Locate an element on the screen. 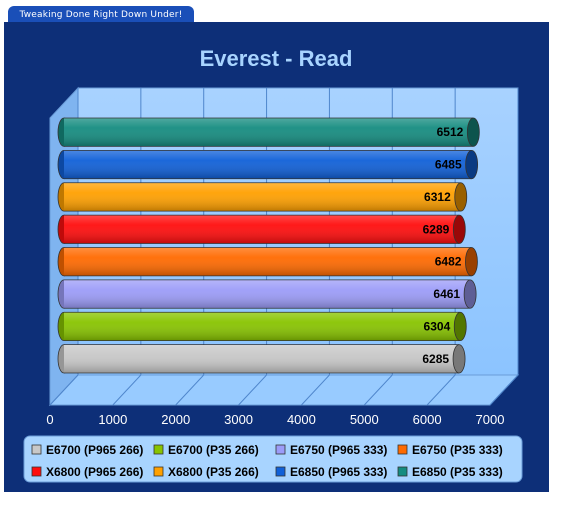 This screenshot has height=505, width=563. legend-label: E6750 (P965 333) is located at coordinates (338, 450).